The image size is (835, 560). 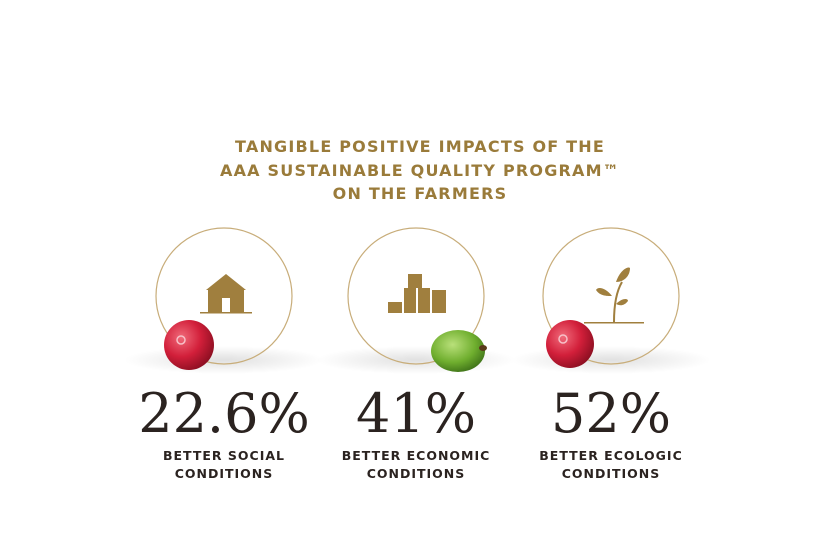 What do you see at coordinates (422, 295) in the screenshot?
I see `icons` at bounding box center [422, 295].